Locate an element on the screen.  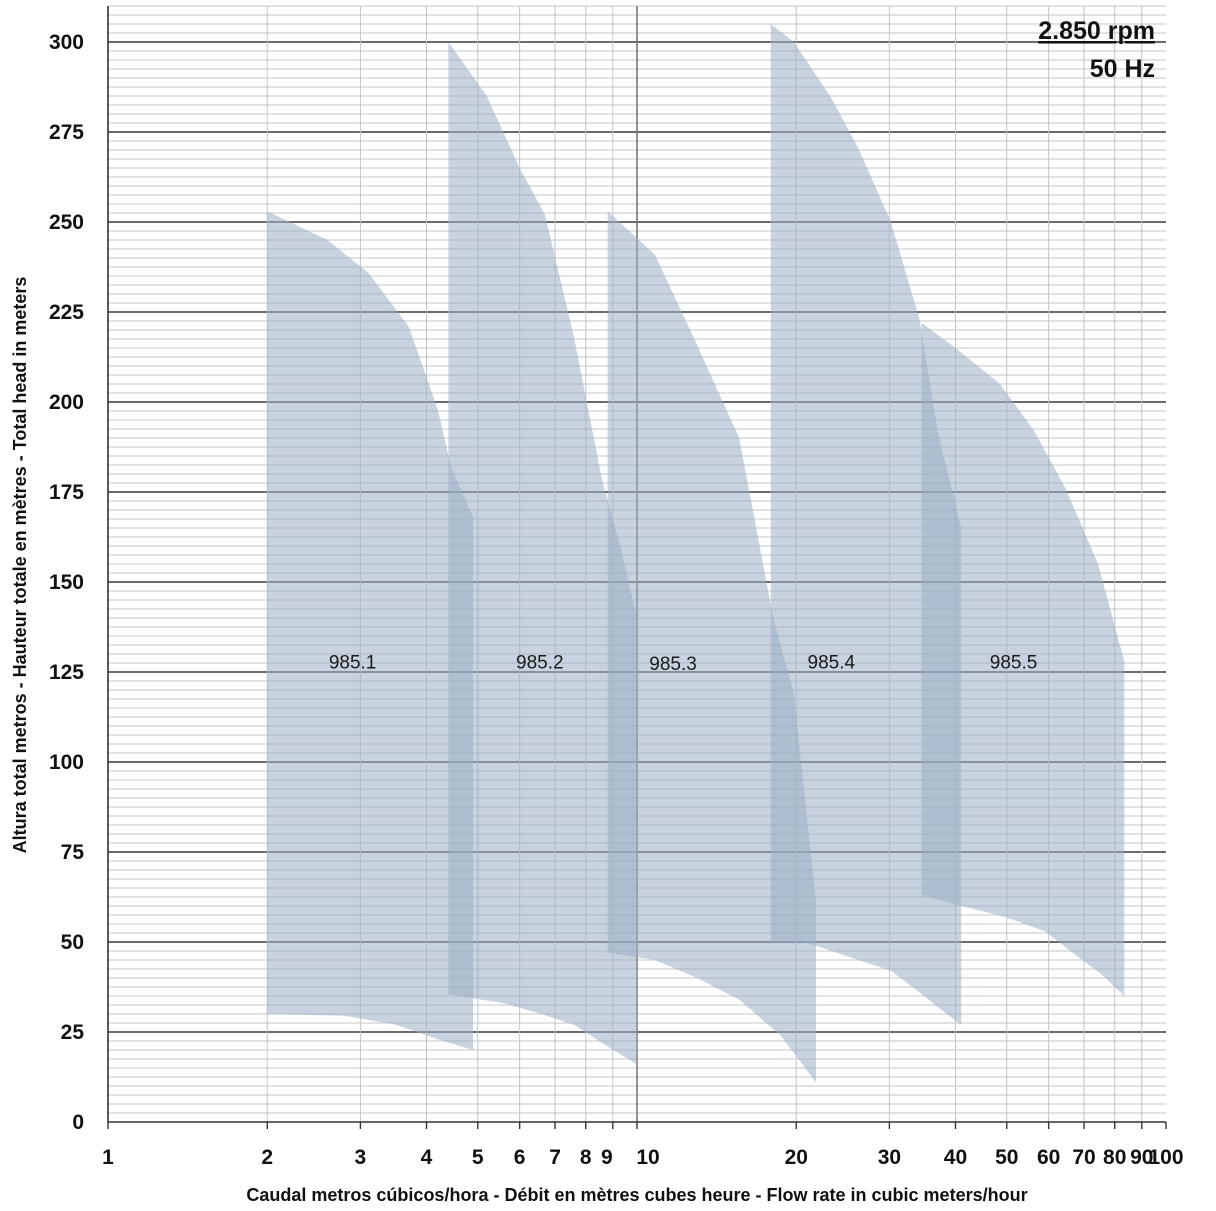
x-tick-label: 7 is located at coordinates (555, 1157).